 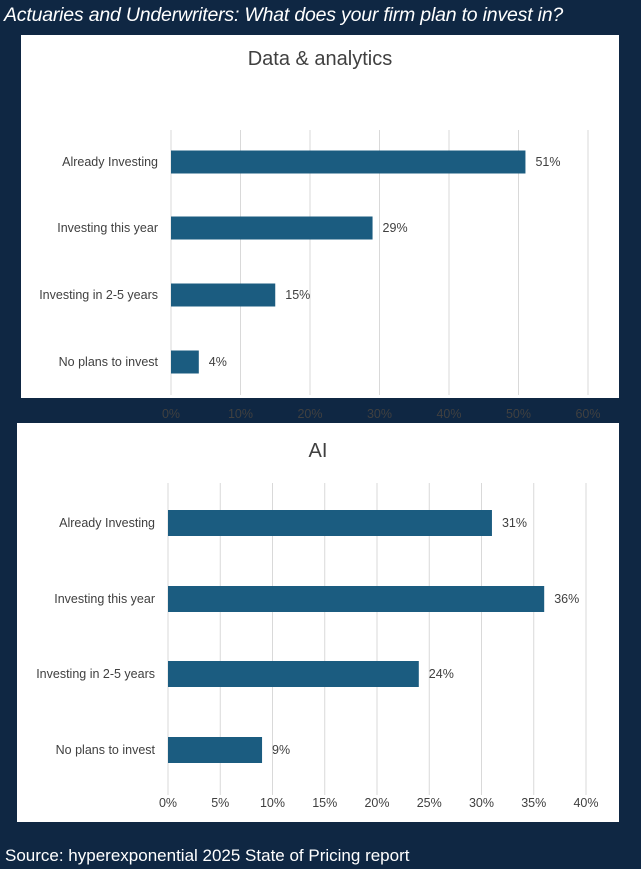 What do you see at coordinates (518, 414) in the screenshot?
I see `x-tick-label: 50%` at bounding box center [518, 414].